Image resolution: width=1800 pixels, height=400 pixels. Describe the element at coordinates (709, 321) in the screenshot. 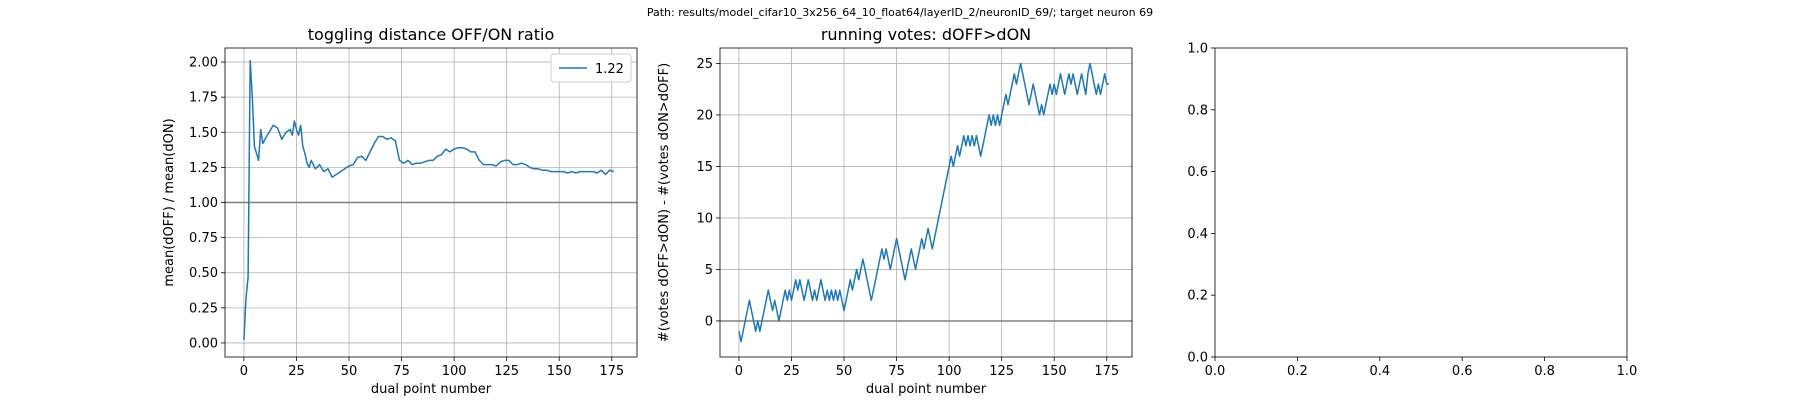

I see `y-tick-label: 0` at that location.